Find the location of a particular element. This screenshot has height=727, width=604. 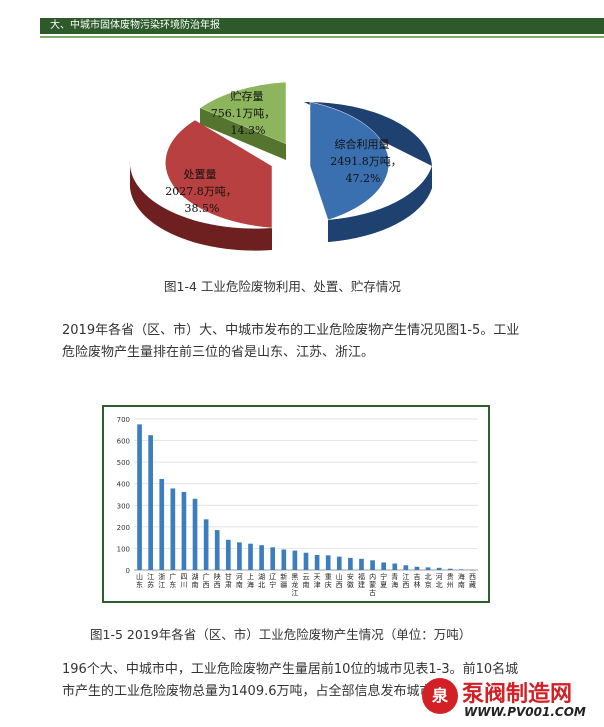

x-tick-label: 江西 is located at coordinates (405, 581).